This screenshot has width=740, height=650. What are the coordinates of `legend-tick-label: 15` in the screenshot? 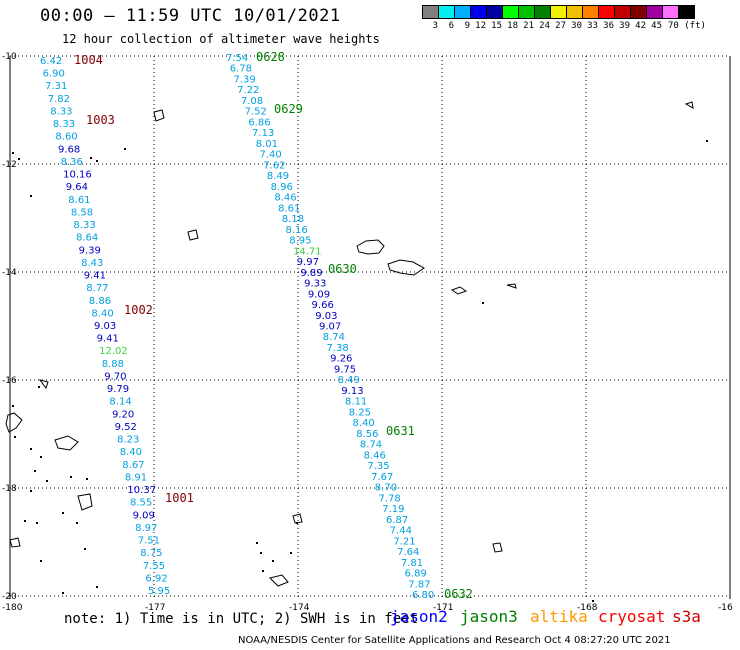 It's located at (496, 26).